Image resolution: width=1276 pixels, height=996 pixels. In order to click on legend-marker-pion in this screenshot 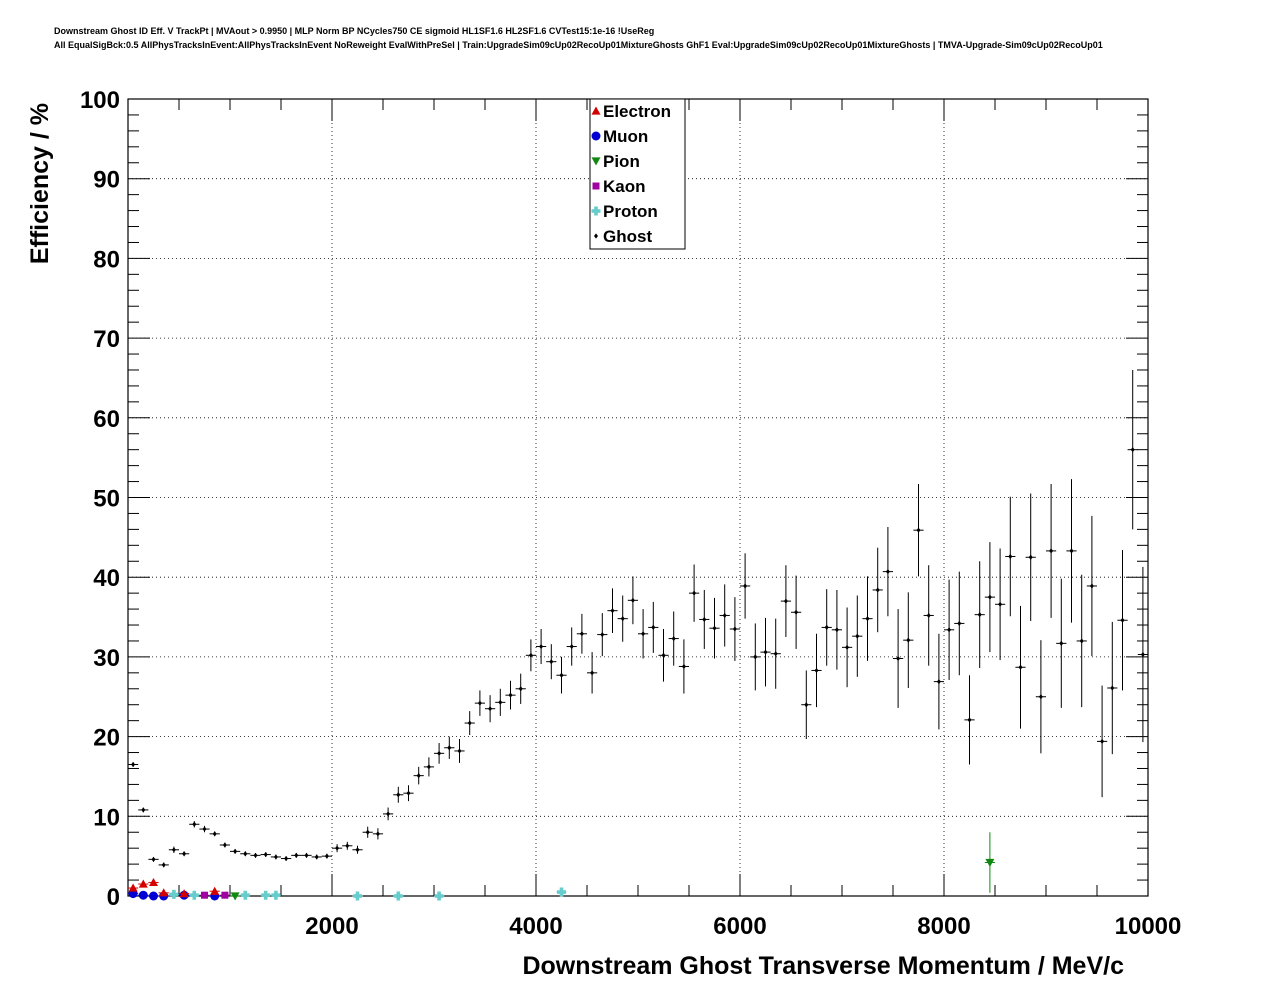, I will do `click(596, 161)`.